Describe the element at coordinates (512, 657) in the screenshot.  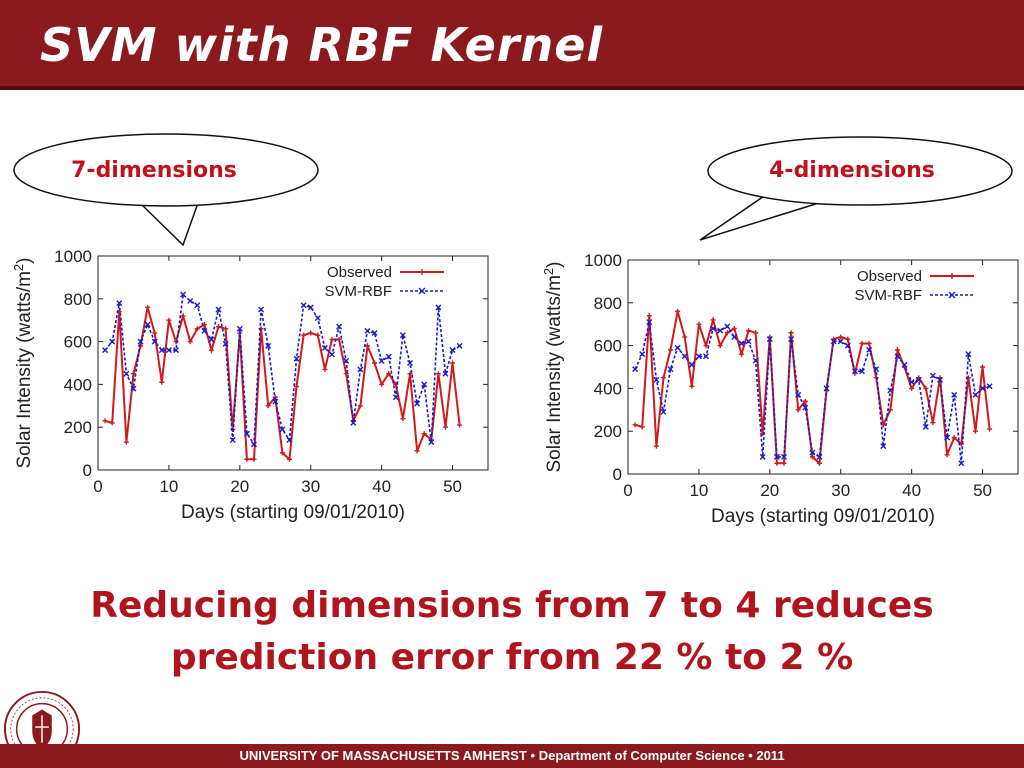
I see `conclusion-line-2: prediction error from 22 % to 2 %` at that location.